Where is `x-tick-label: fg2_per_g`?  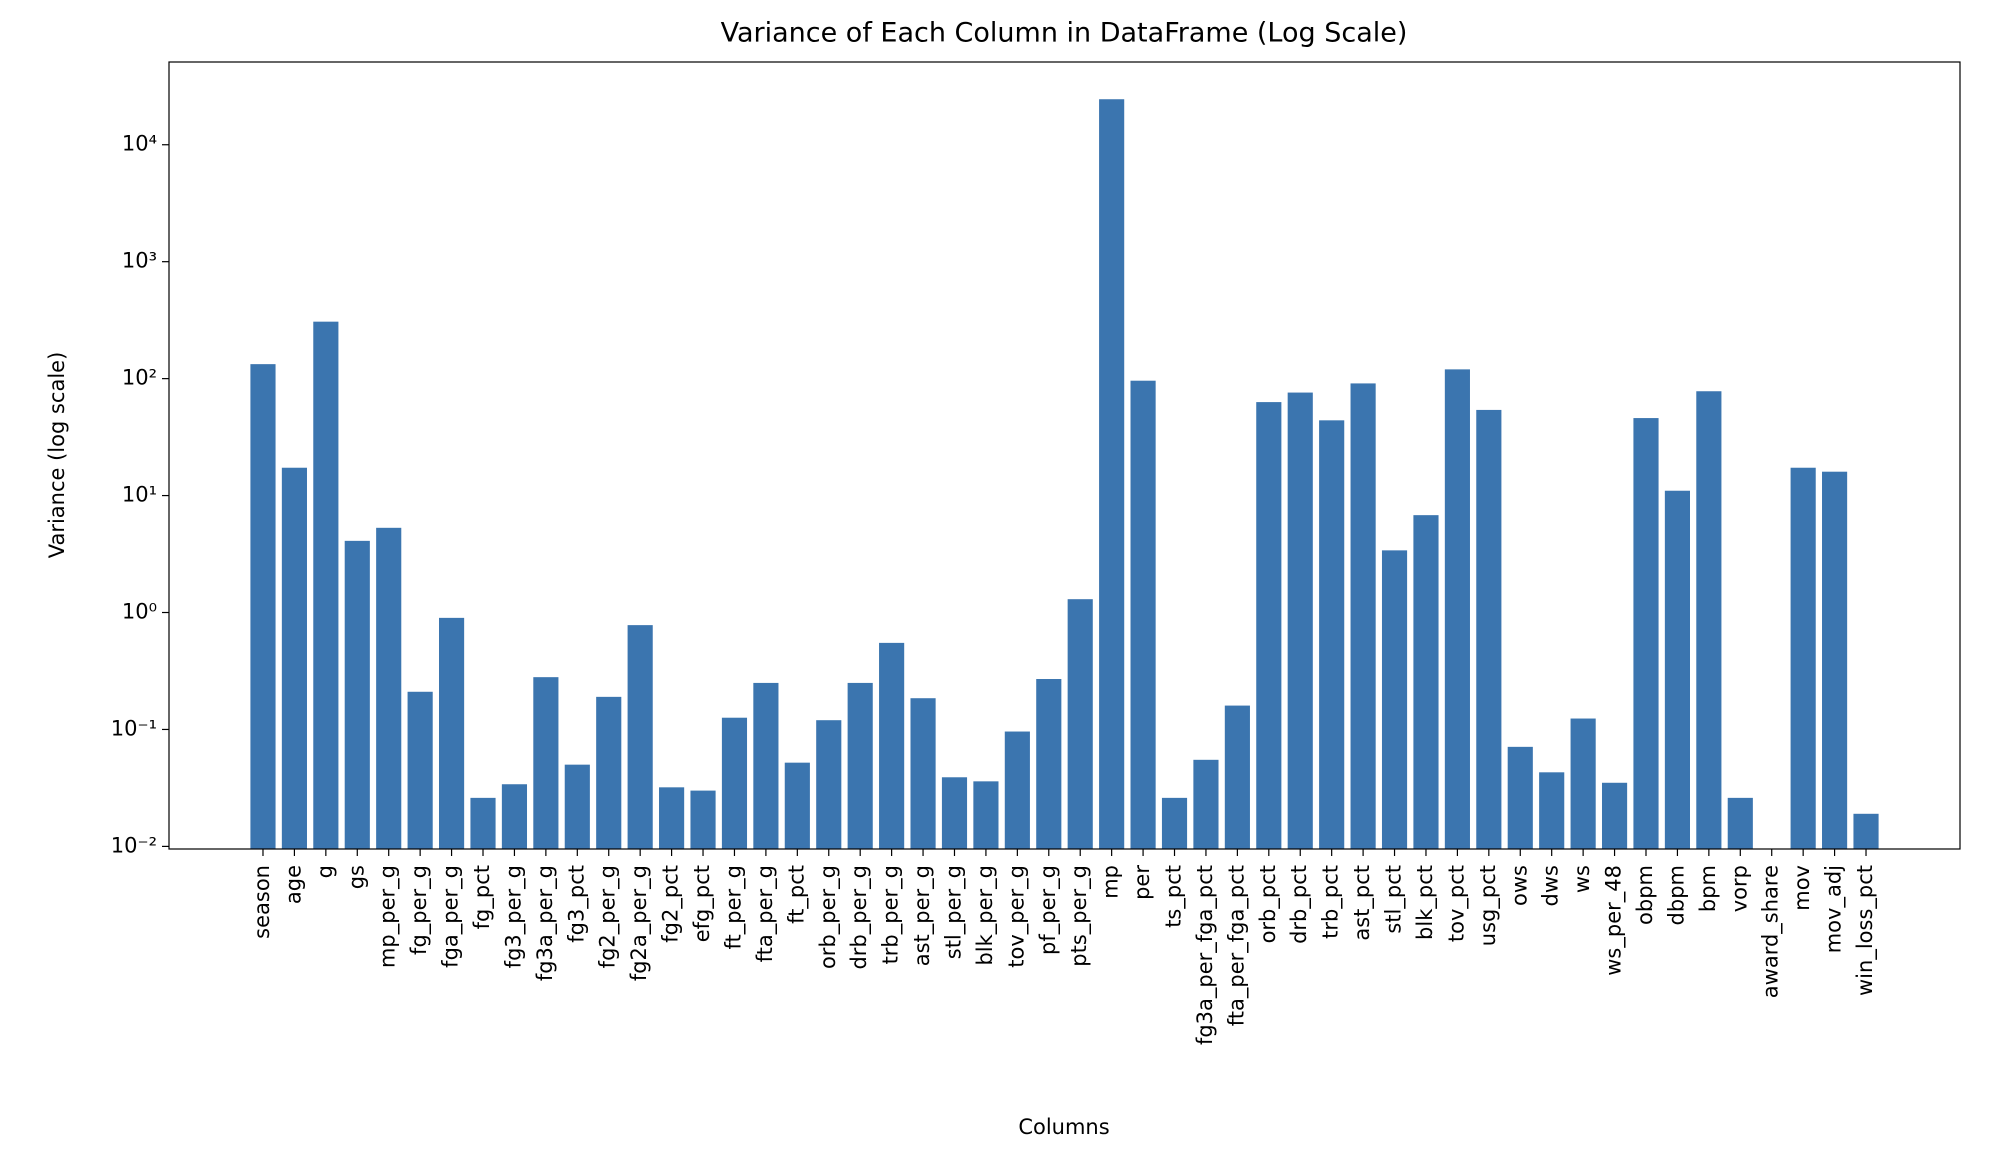 x-tick-label: fg2_per_g is located at coordinates (608, 916).